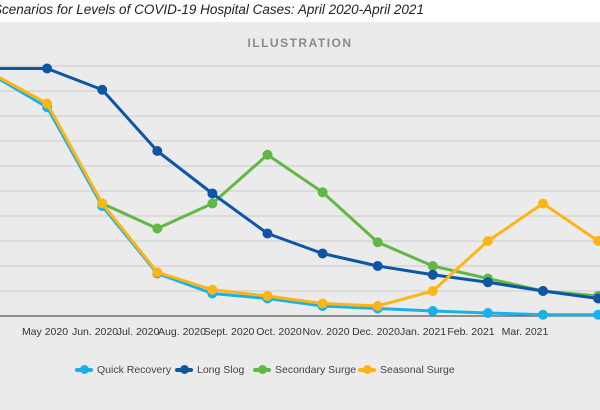  Describe the element at coordinates (470, 332) in the screenshot. I see `x-tick-label: Feb. 2021` at that location.